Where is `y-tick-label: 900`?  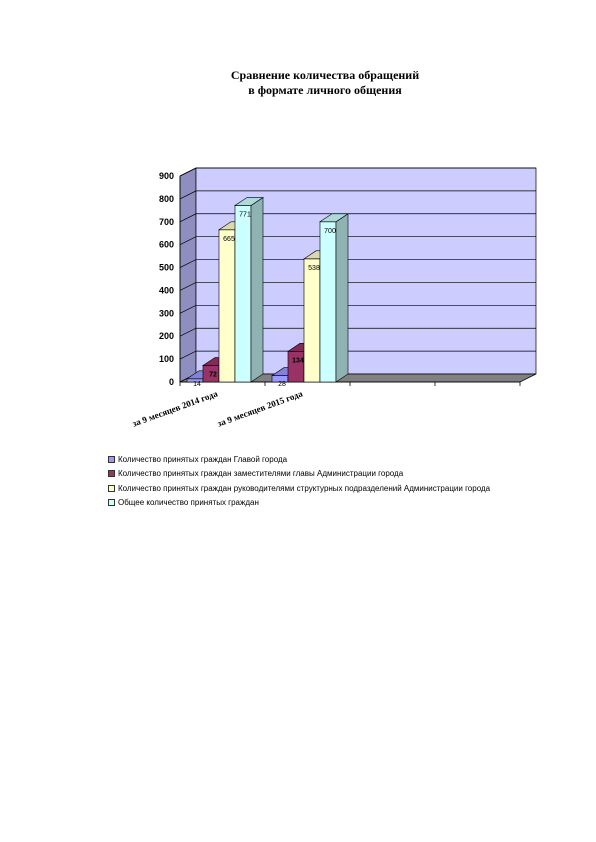 y-tick-label: 900 is located at coordinates (166, 176).